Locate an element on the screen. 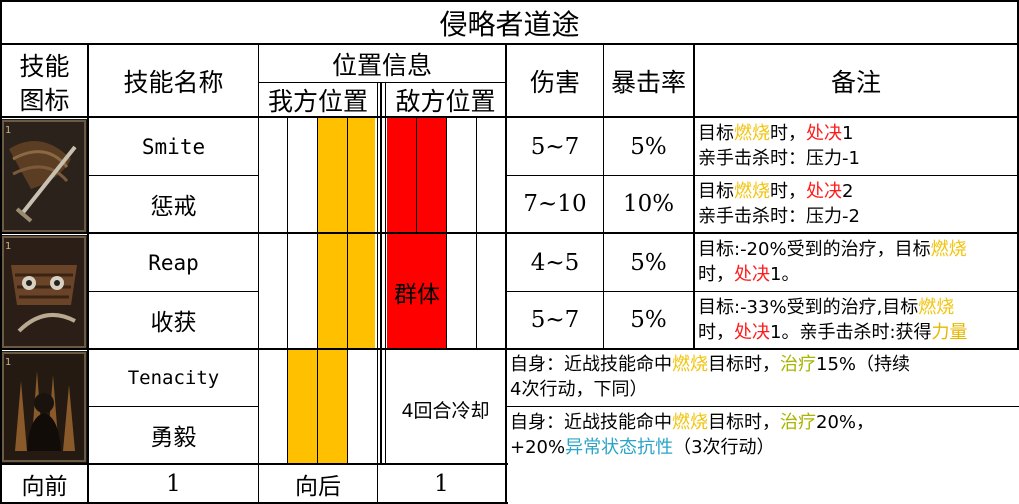 This screenshot has width=1019, height=504. tenacity-icon: 1 is located at coordinates (44, 407).